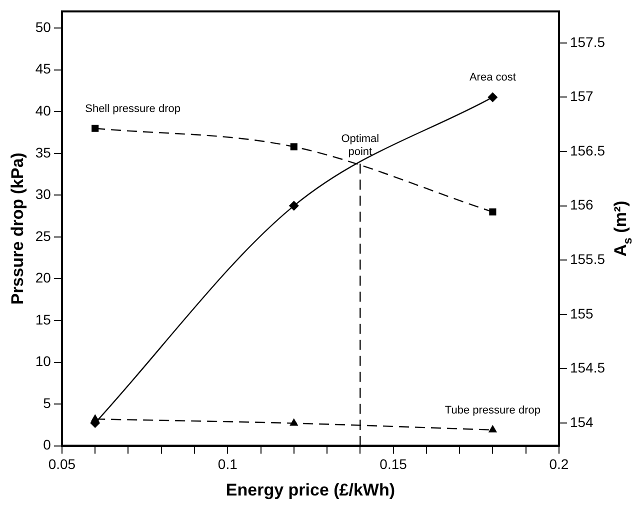  What do you see at coordinates (228, 464) in the screenshot?
I see `x-tick-label: 0.1` at bounding box center [228, 464].